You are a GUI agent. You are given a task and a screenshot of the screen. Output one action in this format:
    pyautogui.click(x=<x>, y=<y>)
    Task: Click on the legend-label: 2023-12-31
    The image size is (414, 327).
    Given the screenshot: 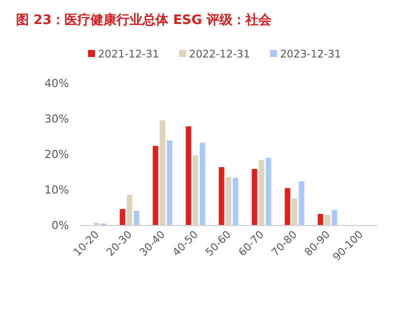 What is the action you would take?
    pyautogui.click(x=311, y=54)
    